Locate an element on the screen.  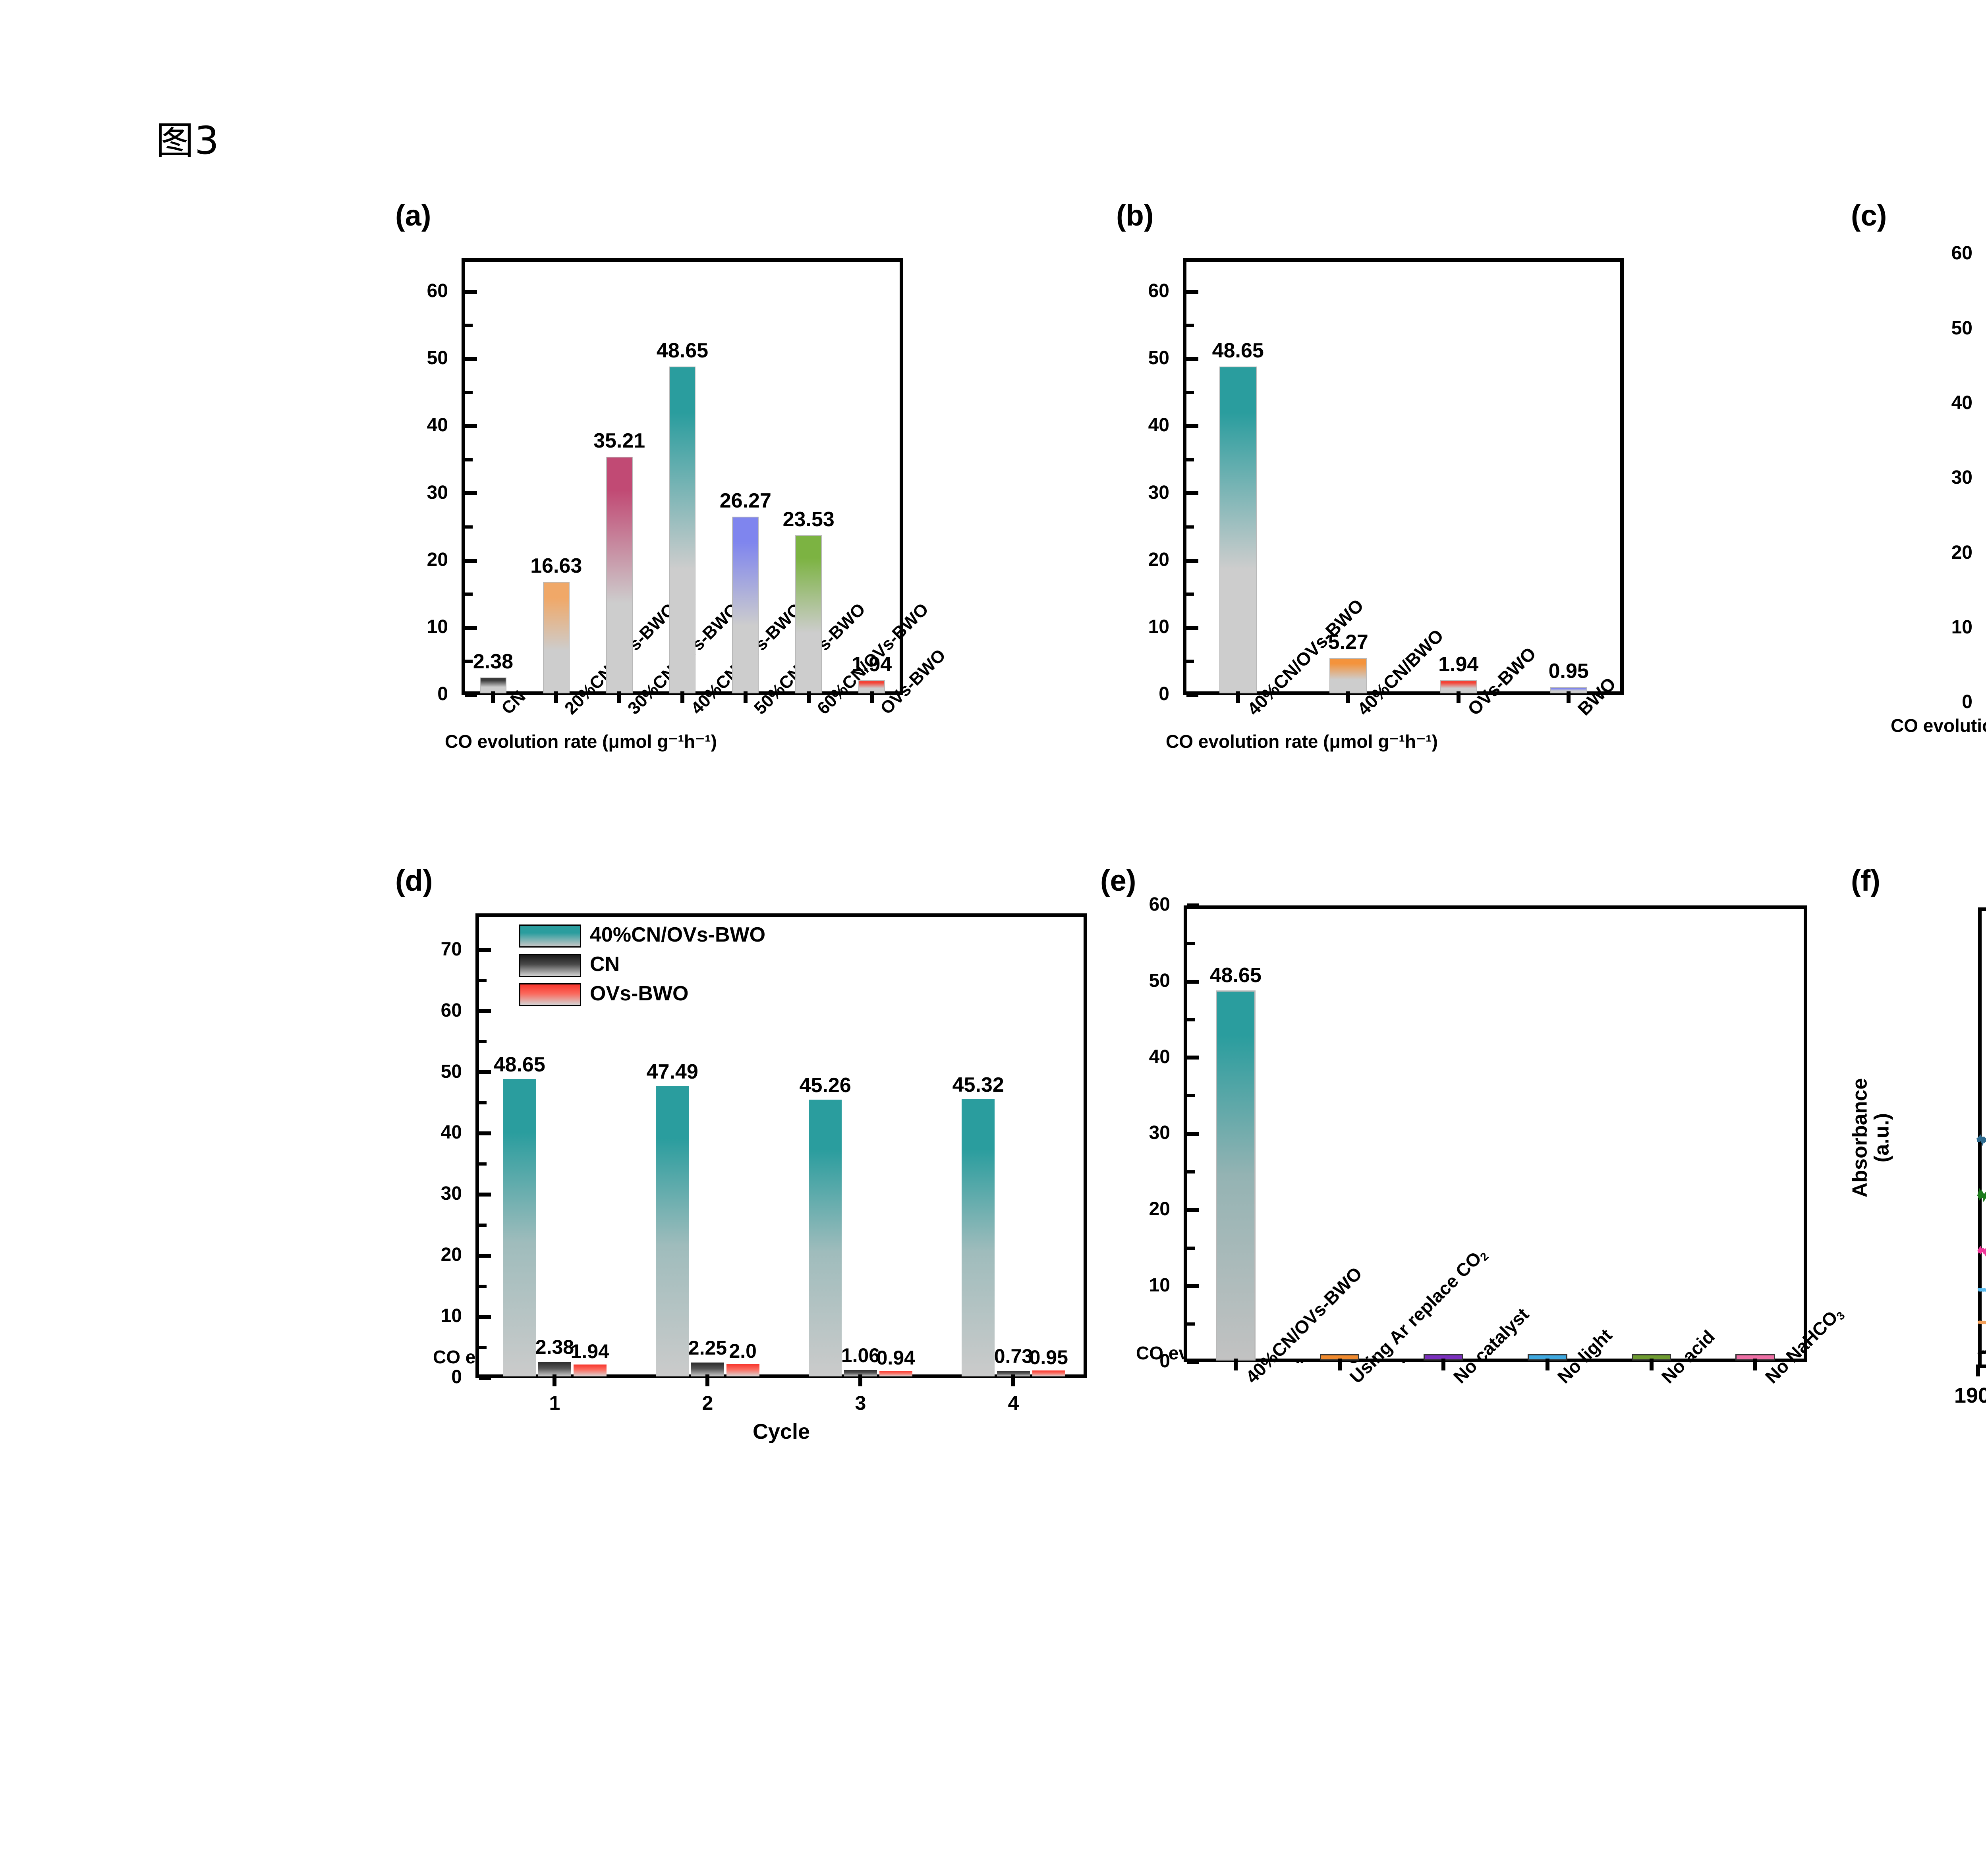
bar-value-label: 16.63 is located at coordinates (556, 565).